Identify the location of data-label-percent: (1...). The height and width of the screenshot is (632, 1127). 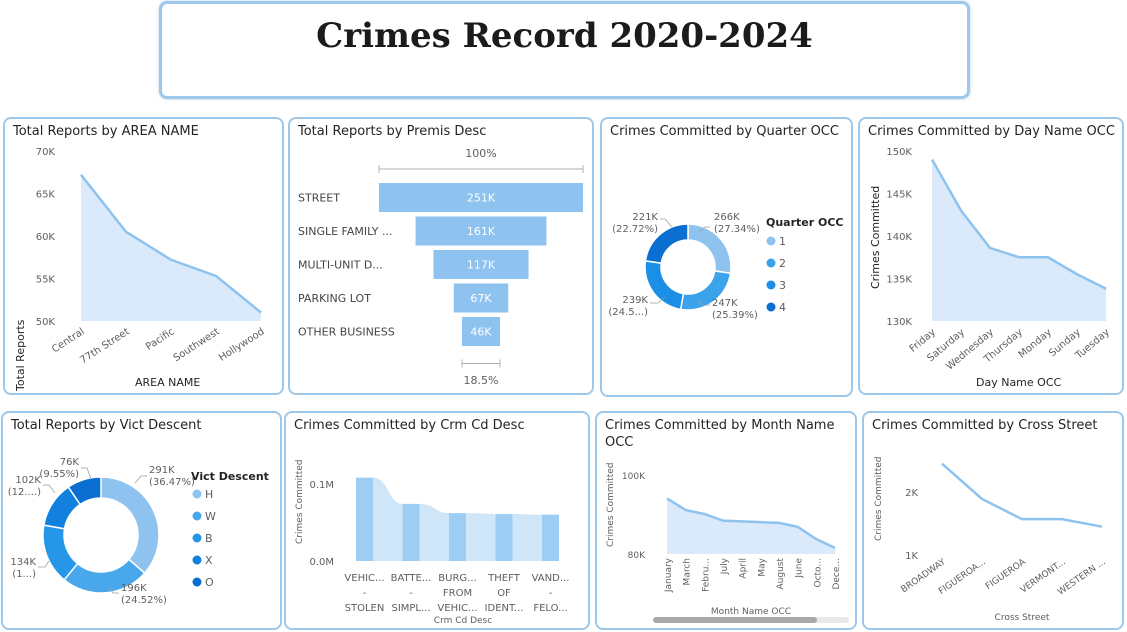
(24, 574).